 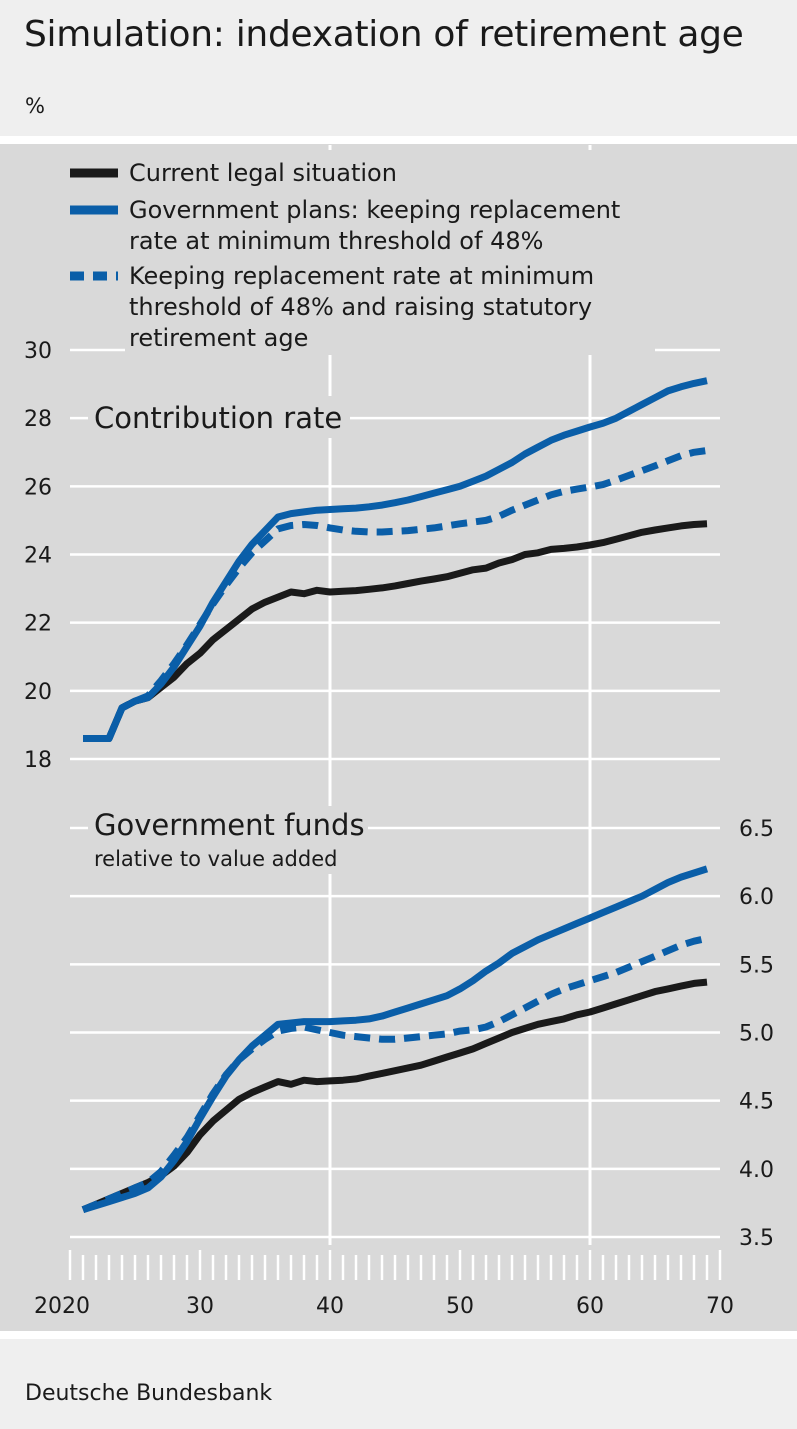 I want to click on legend-label-government-plans-line1: Government plans: keeping replacement, so click(x=374, y=210).